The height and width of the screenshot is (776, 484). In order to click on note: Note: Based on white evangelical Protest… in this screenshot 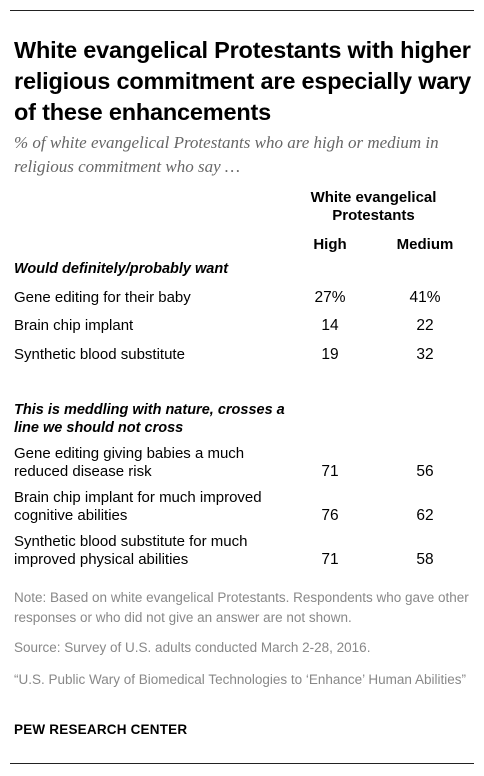, I will do `click(241, 607)`.